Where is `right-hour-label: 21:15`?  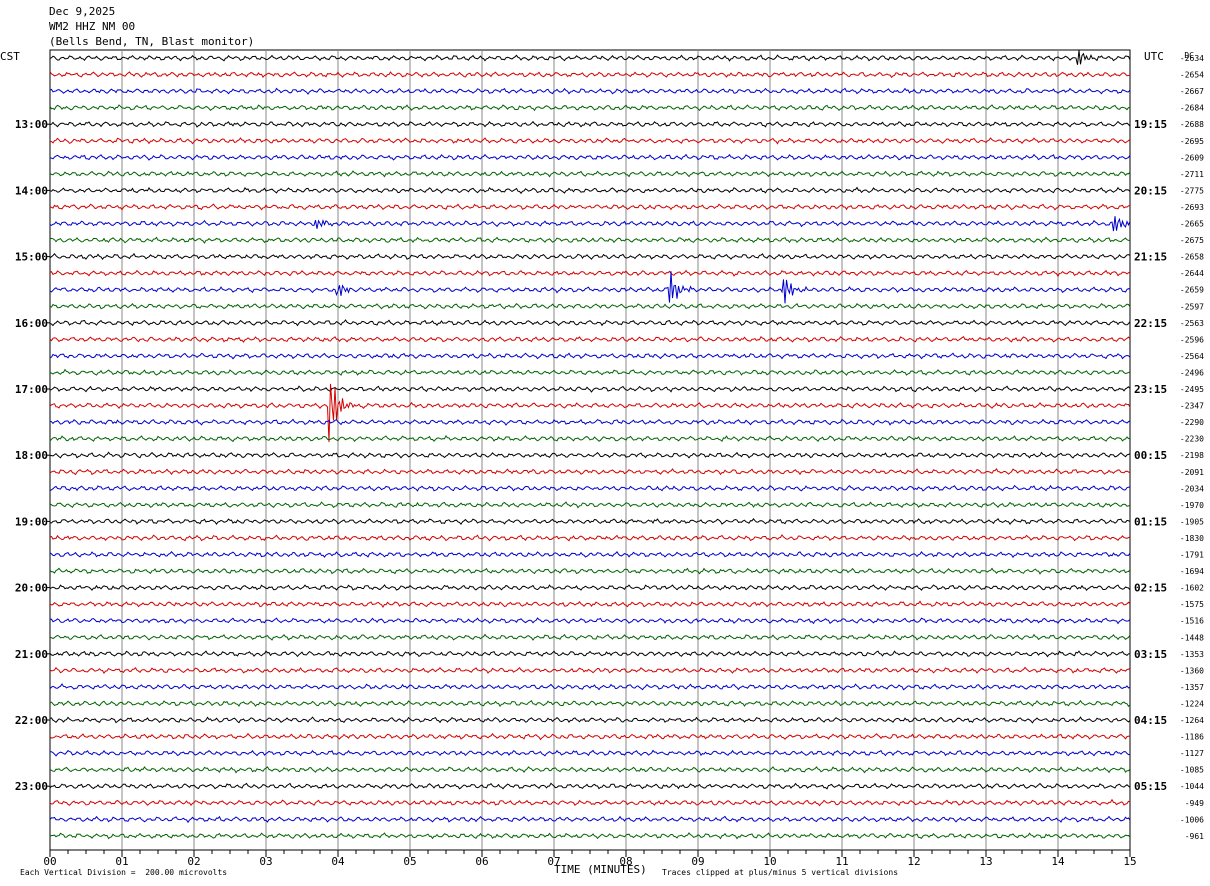
right-hour-label: 21:15 is located at coordinates (1150, 257).